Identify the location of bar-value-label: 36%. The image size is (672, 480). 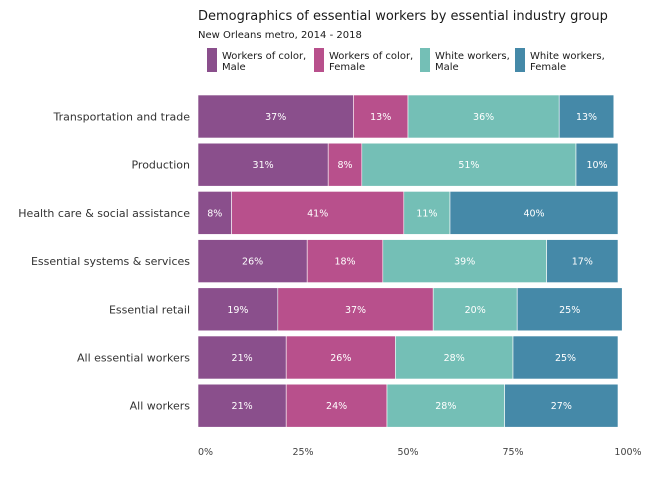
(483, 117).